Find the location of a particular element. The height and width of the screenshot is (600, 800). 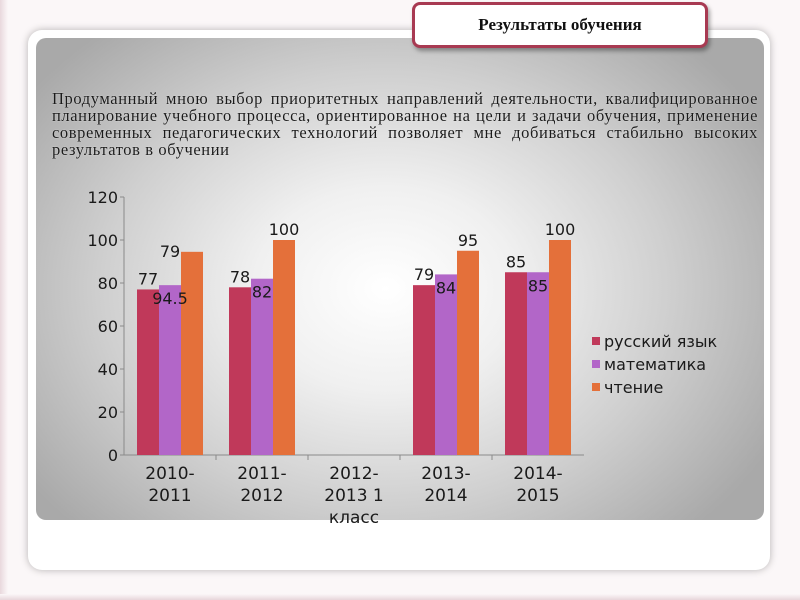

slide-title: Результаты обучения is located at coordinates (560, 24).